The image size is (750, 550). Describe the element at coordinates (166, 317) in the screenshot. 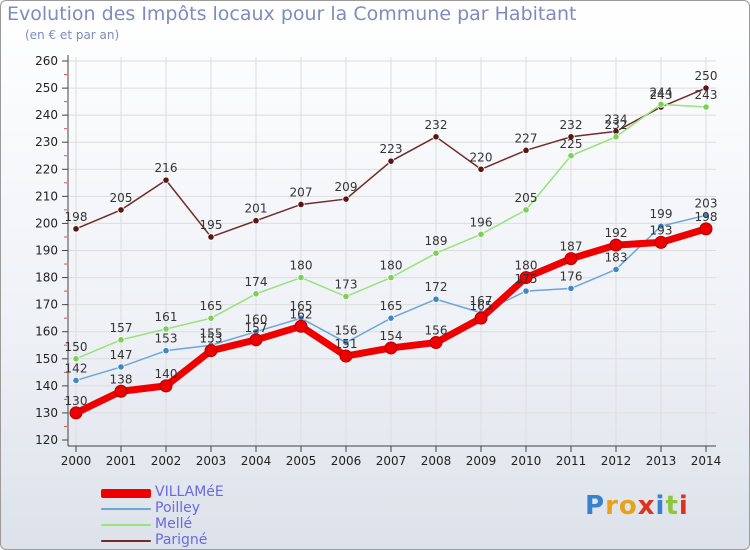

I see `data-label-melle-2002: 161` at that location.